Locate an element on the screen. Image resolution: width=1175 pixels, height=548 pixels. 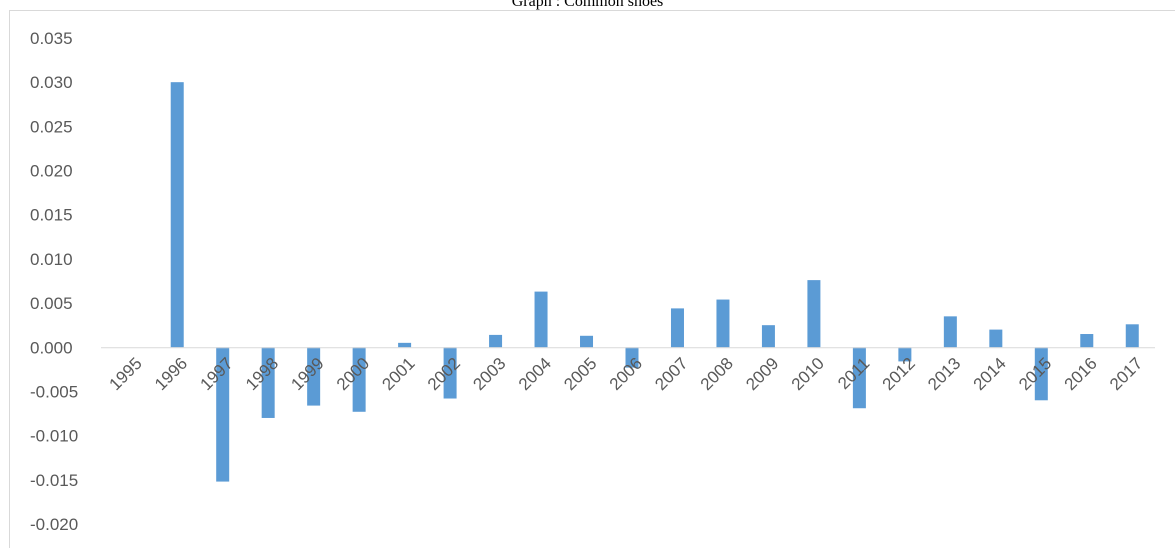
bar-2002 is located at coordinates (450, 373).